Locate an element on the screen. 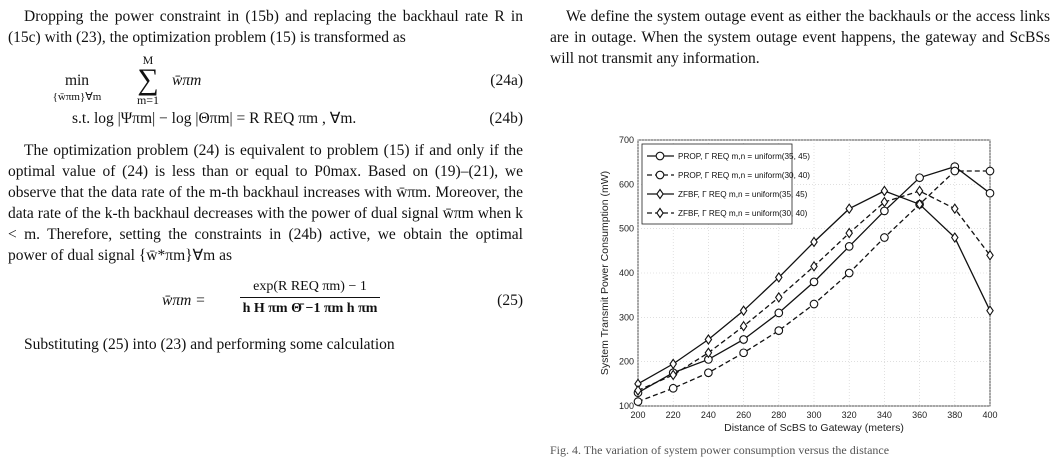 The image size is (1057, 461). legend-entry-4: ZFBF, Γ REQ m,n = uniform(30, 40) is located at coordinates (743, 213).